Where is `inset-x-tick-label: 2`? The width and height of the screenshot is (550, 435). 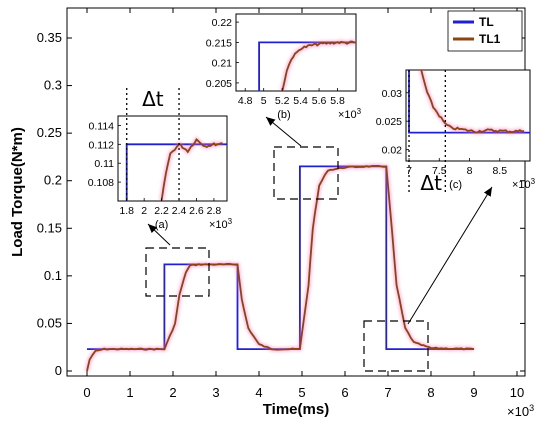
inset-x-tick-label: 2 is located at coordinates (144, 211).